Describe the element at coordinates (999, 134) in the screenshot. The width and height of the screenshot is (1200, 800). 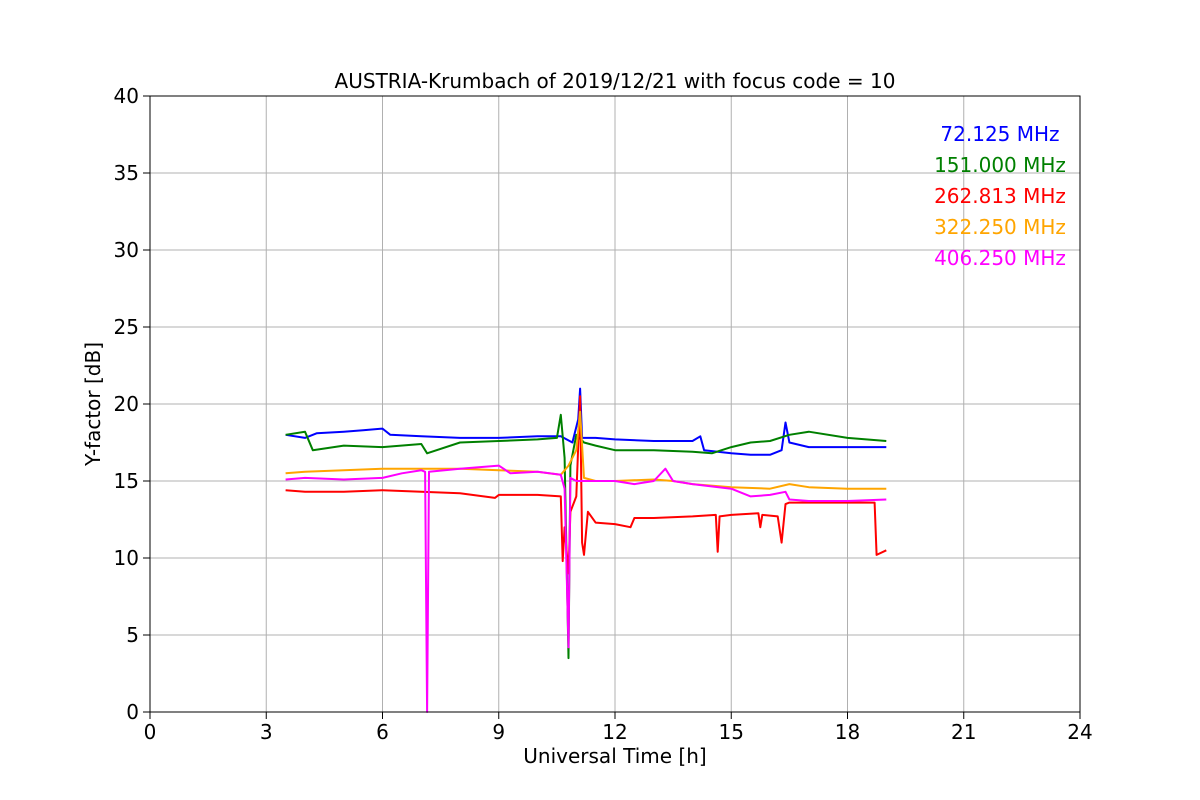
I see `legend-entry: 72.125 MHz` at that location.